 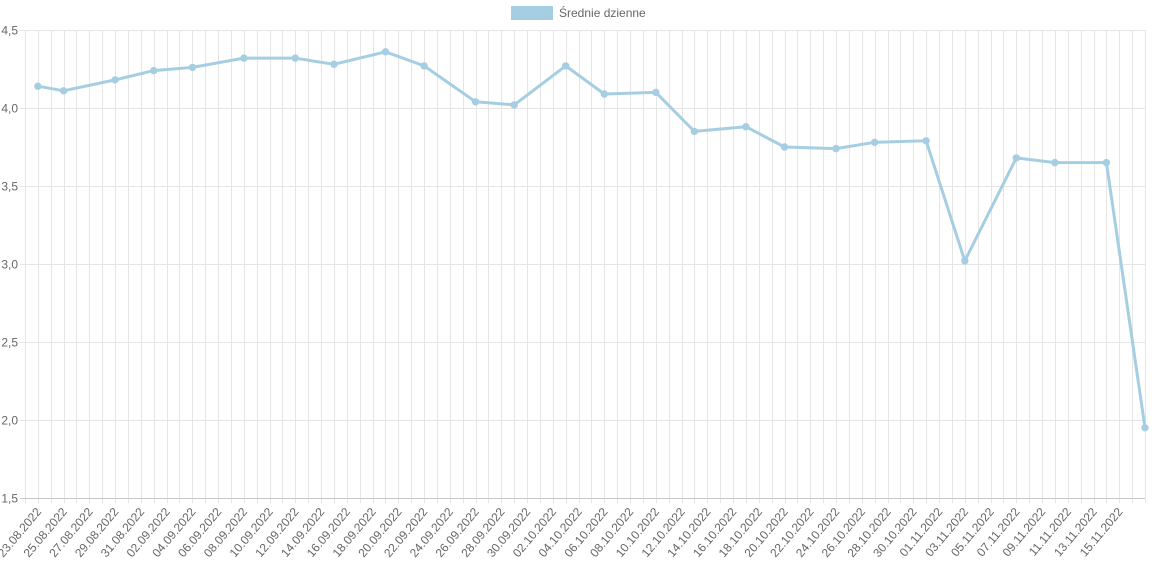 What do you see at coordinates (602, 12) in the screenshot?
I see `legend-label: Średnie dzienne` at bounding box center [602, 12].